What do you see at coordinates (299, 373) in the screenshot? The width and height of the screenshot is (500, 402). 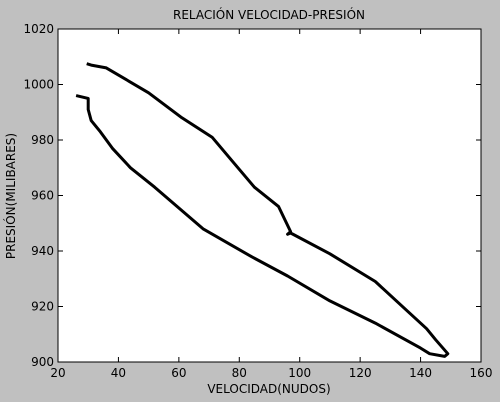 I see `x-tick-label: 100` at bounding box center [299, 373].